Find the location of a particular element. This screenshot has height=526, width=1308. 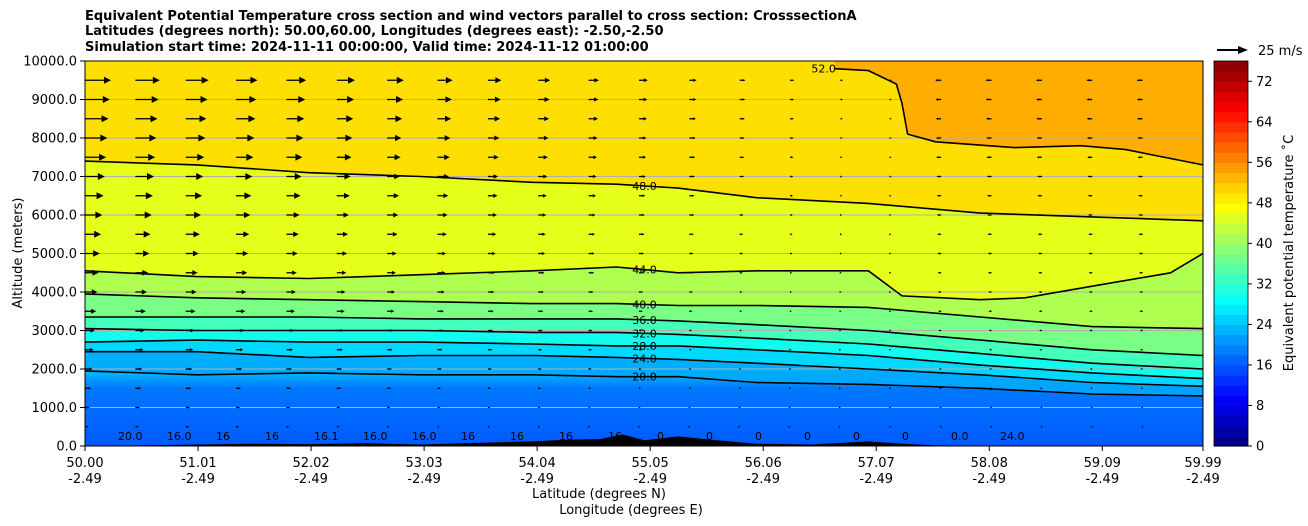

x-tick-label-lat: 55.05 is located at coordinates (650, 463).